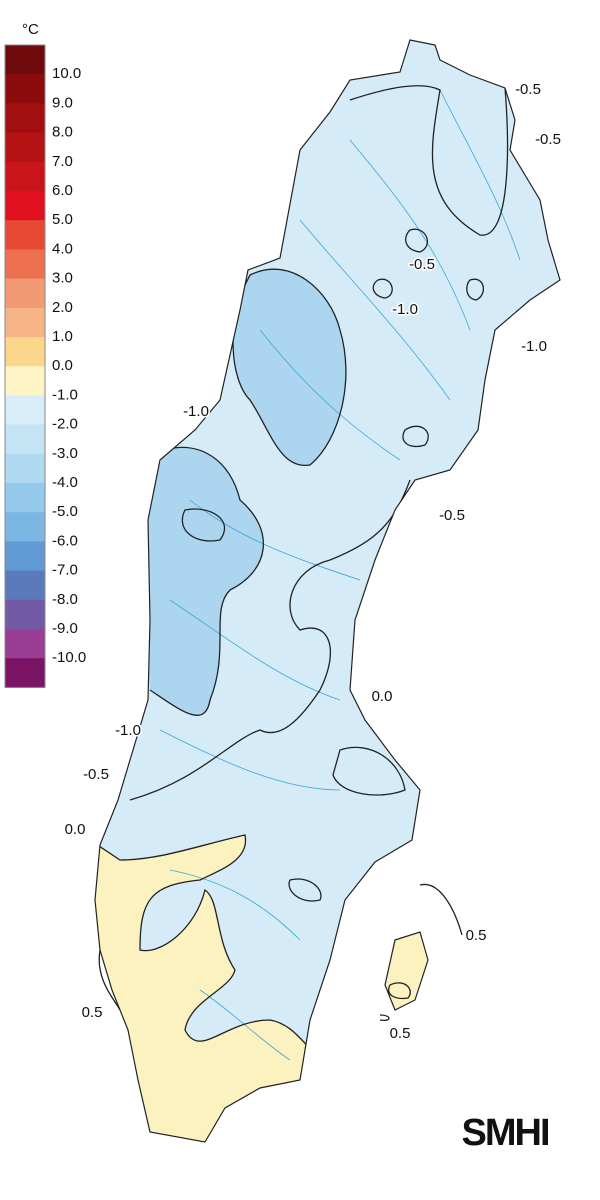 The height and width of the screenshot is (1200, 600). What do you see at coordinates (62, 307) in the screenshot?
I see `legend-label: 2.0` at bounding box center [62, 307].